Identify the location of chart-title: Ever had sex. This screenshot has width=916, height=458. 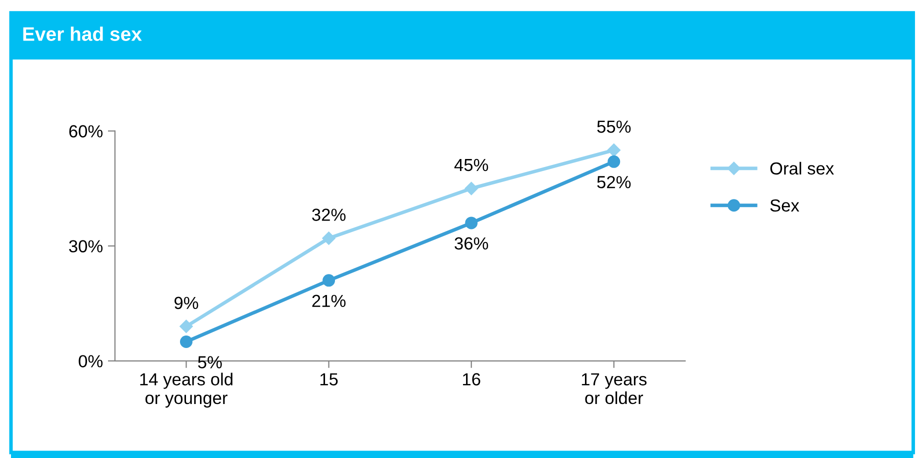
(82, 33).